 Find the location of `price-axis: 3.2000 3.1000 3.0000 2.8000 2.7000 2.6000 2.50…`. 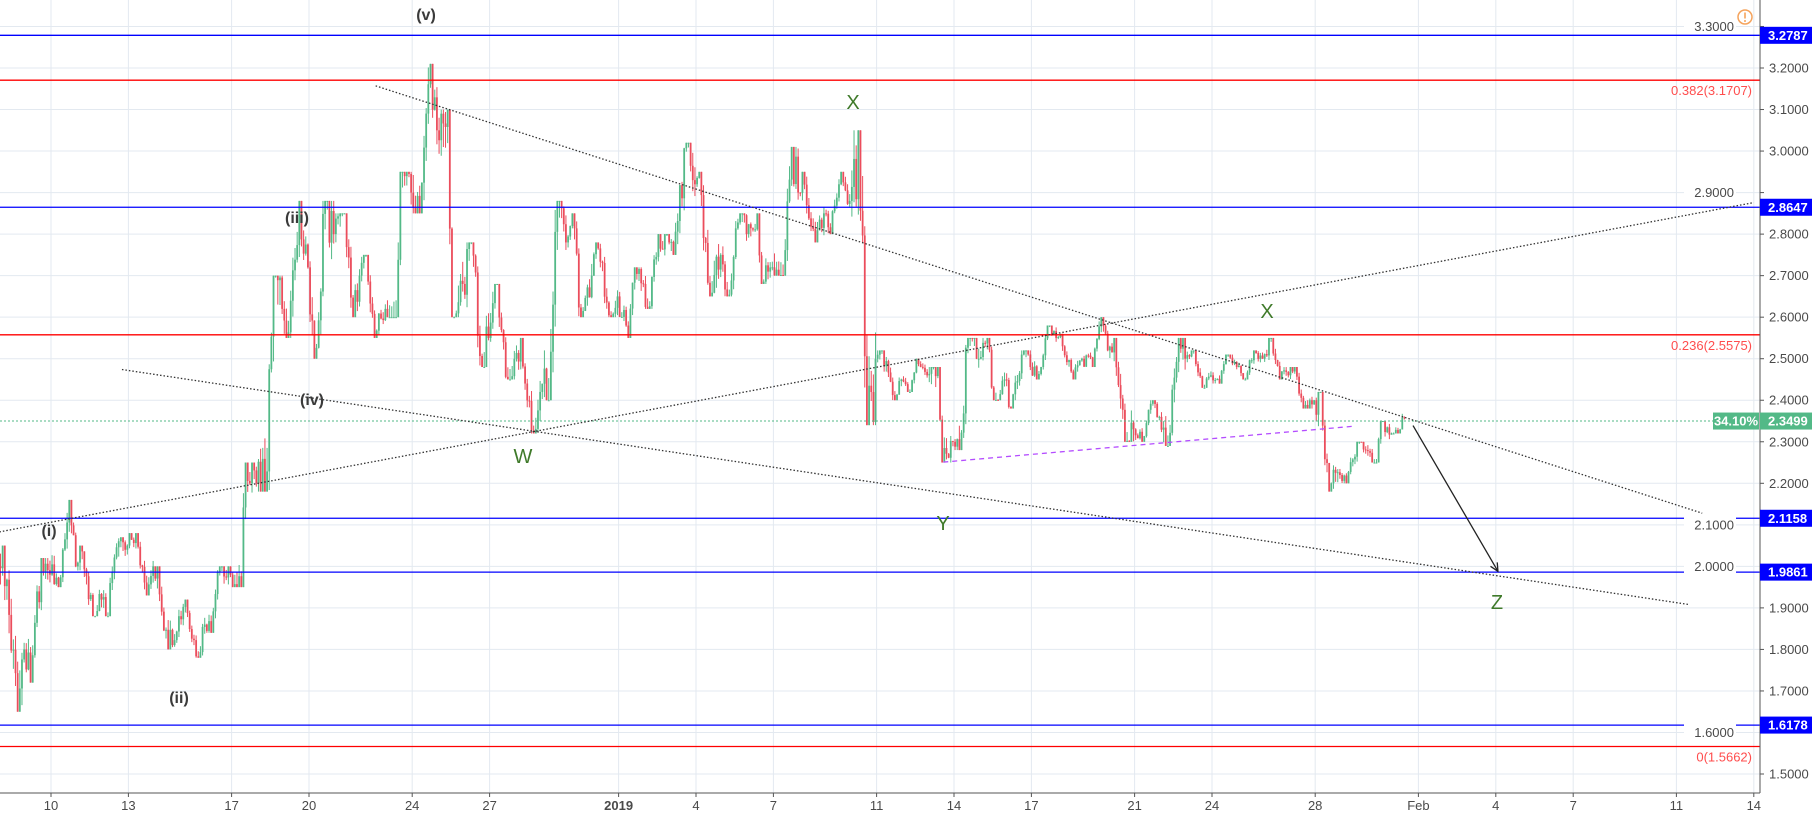

price-axis: 3.2000 3.1000 3.0000 2.8000 2.7000 2.6000 2.50… is located at coordinates (1787, 406).